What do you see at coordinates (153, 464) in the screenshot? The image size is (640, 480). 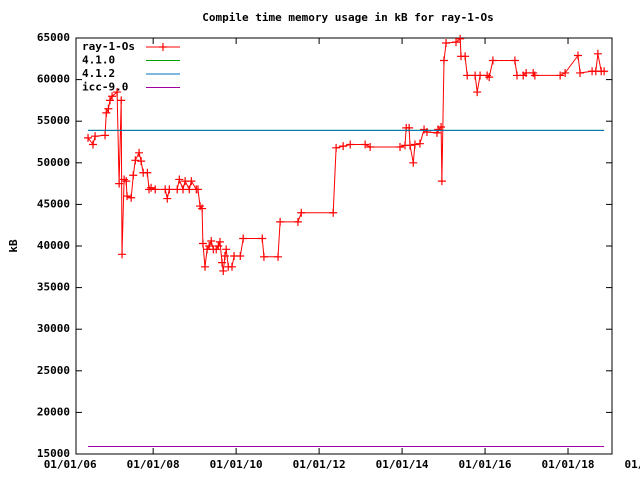 I see `x-tick-label: 01/01/08` at bounding box center [153, 464].